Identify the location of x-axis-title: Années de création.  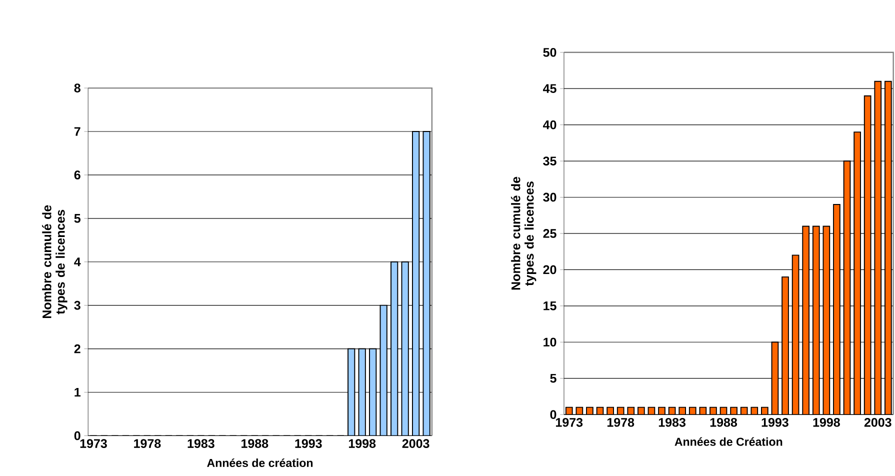
(260, 462).